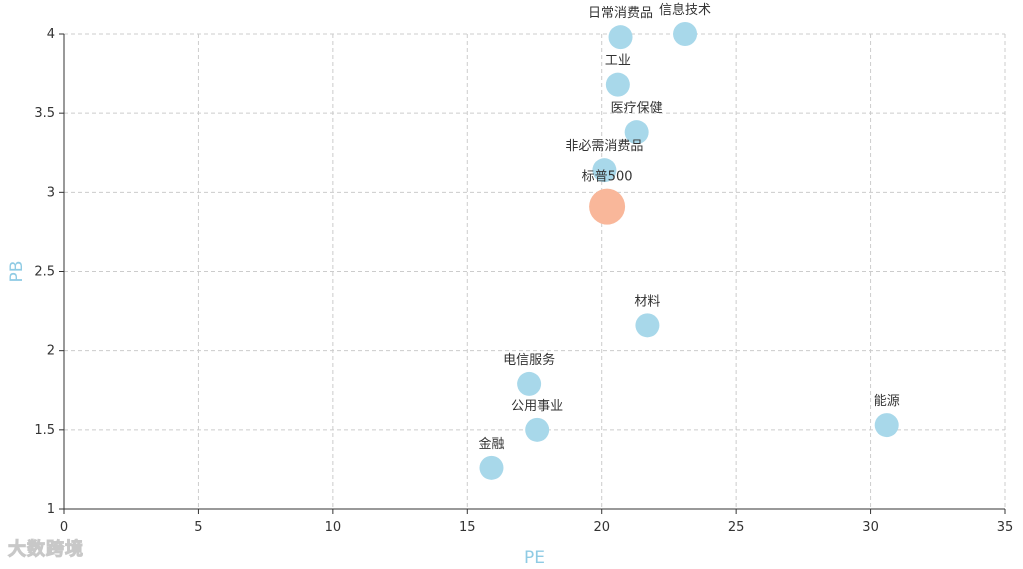  Describe the element at coordinates (601, 527) in the screenshot. I see `x-tick-label: 20` at that location.